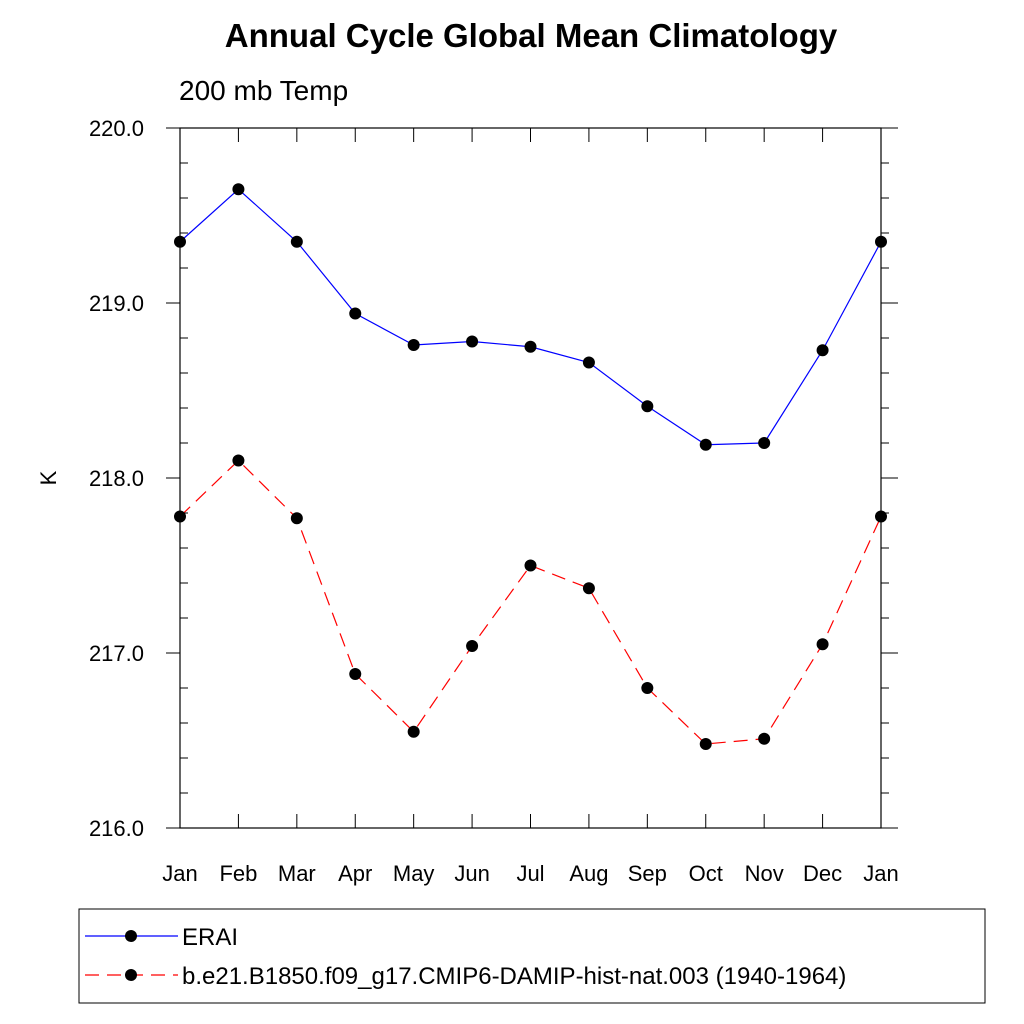 Image resolution: width=1024 pixels, height=1024 pixels. I want to click on x-tick-label: May, so click(414, 873).